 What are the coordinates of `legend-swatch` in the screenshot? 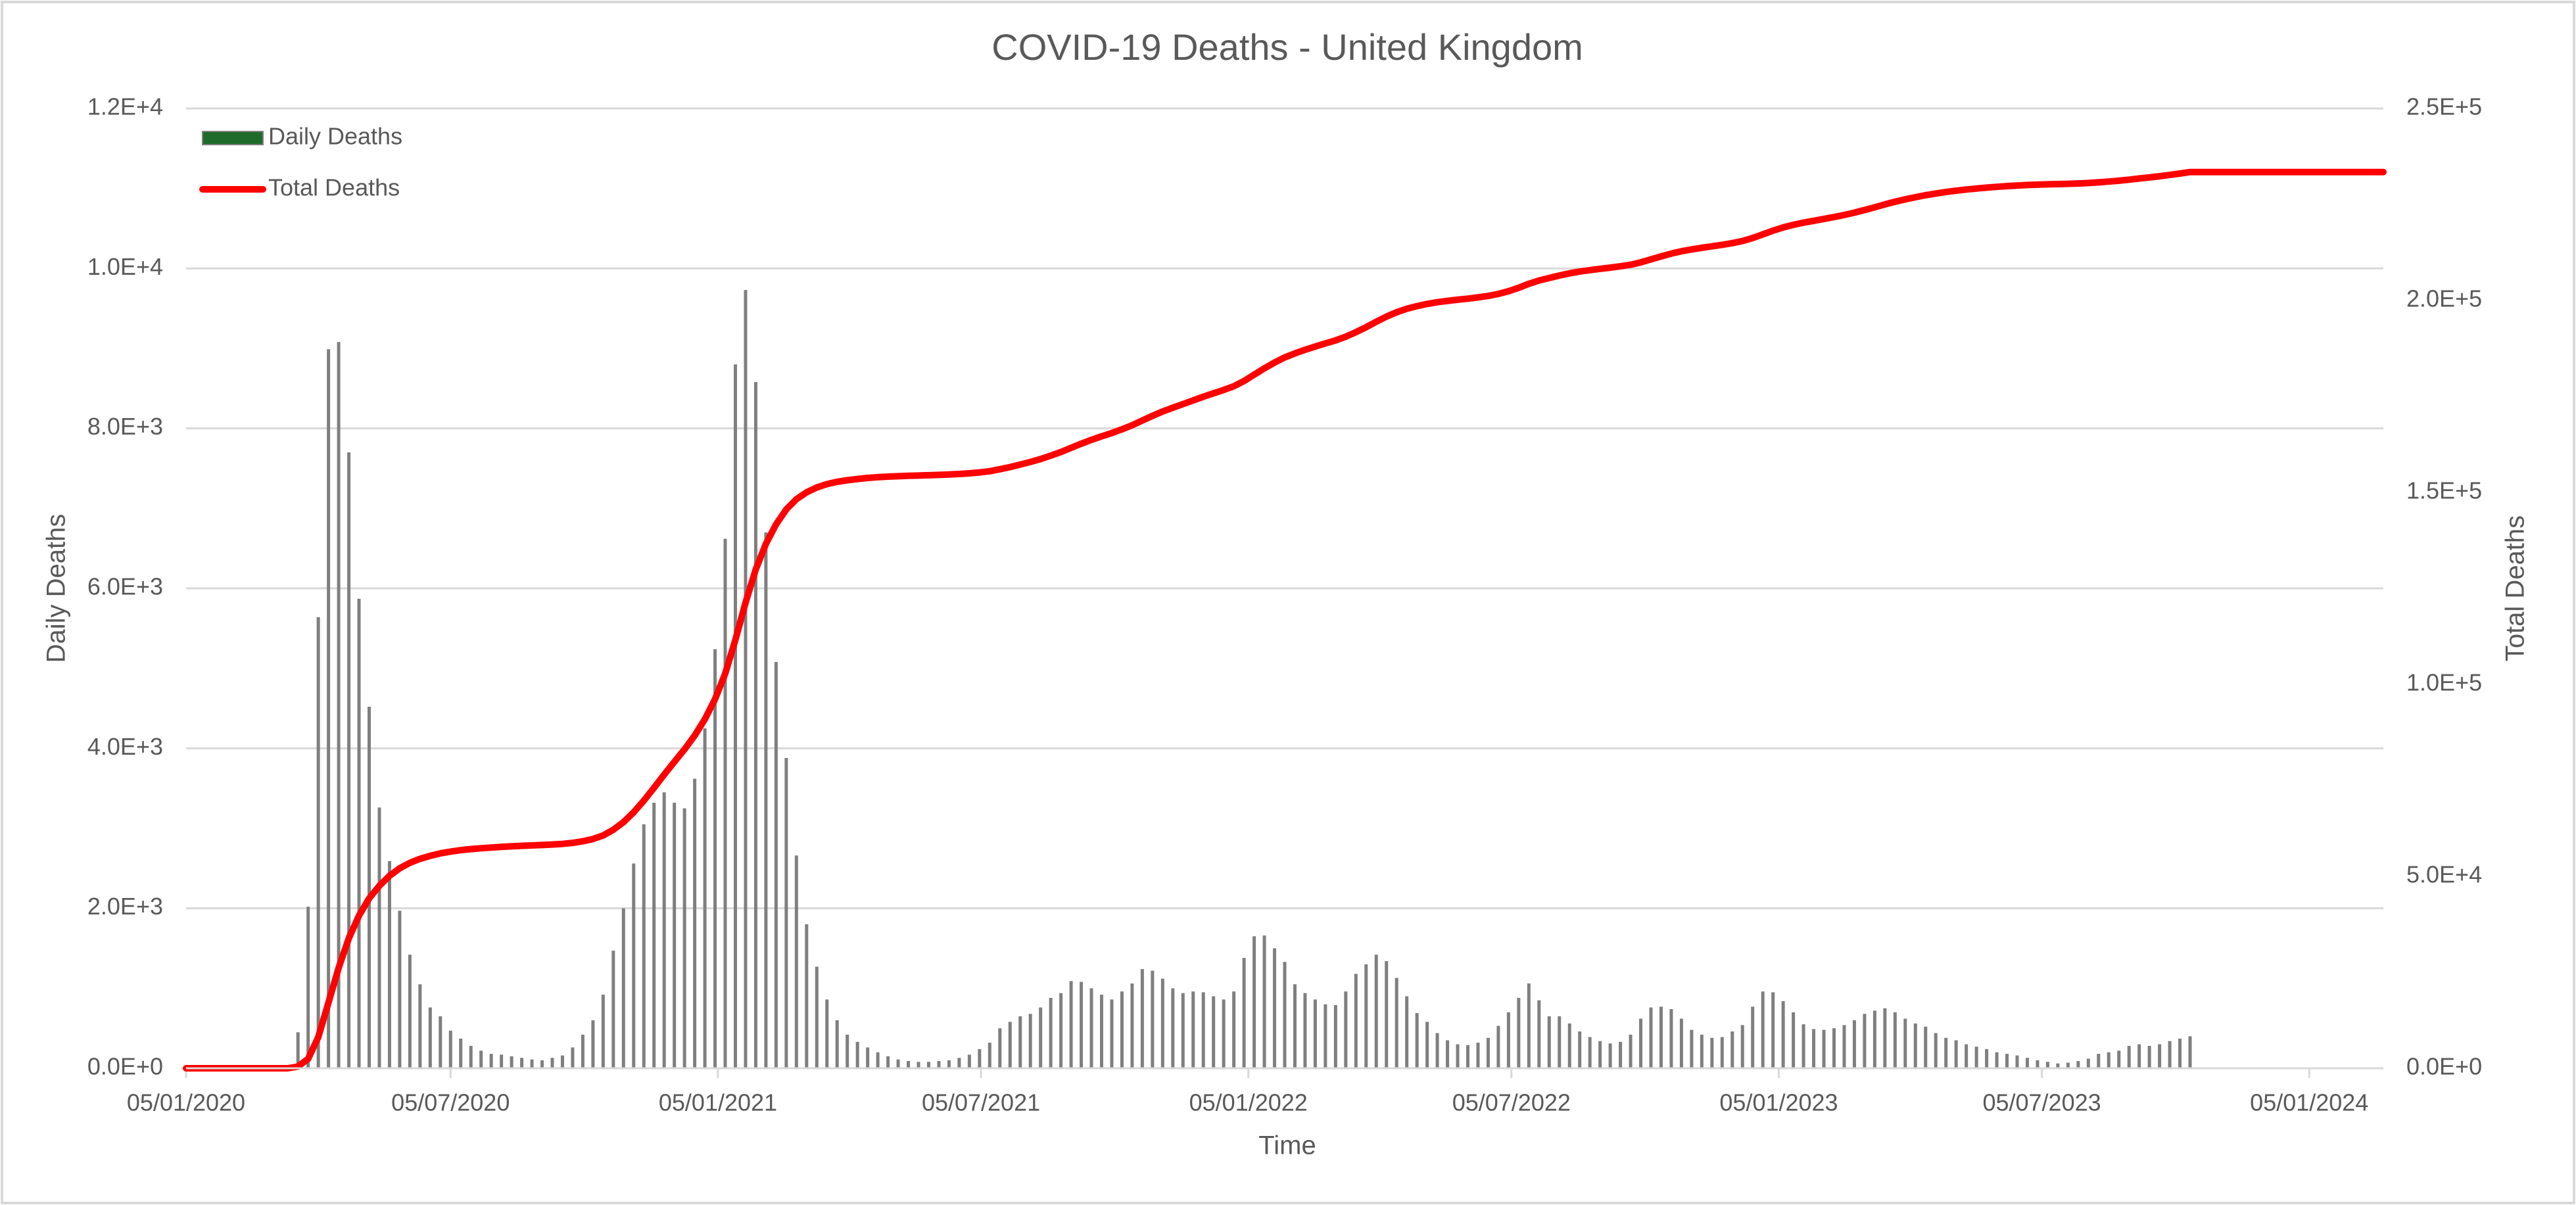 It's located at (233, 138).